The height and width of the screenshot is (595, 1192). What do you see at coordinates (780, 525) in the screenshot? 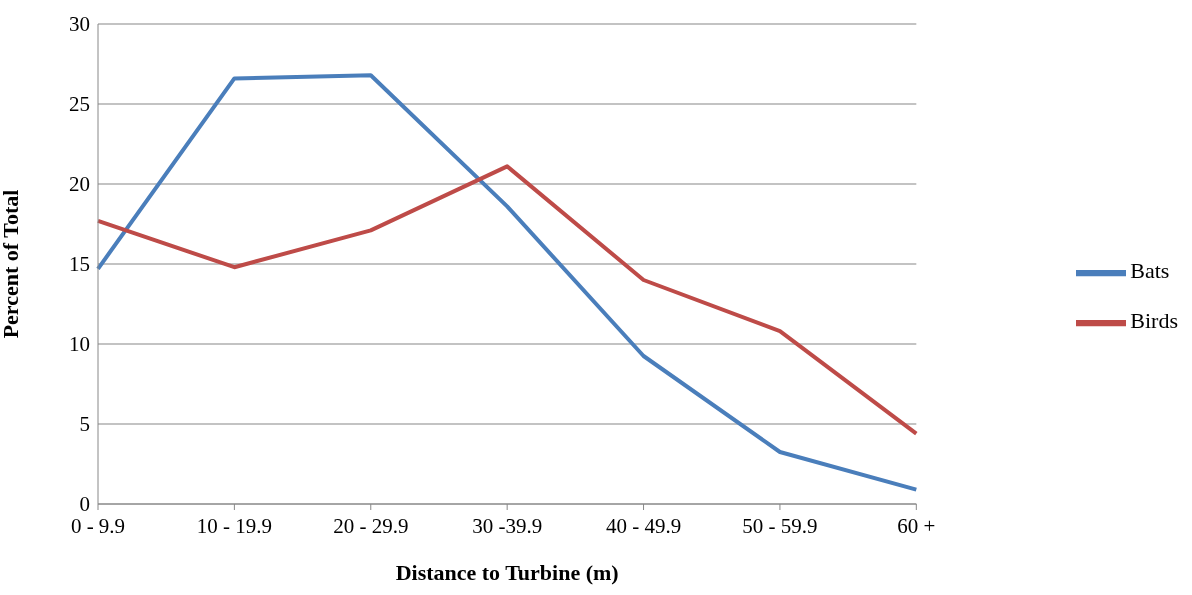
I see `x-tick-label: 50 - 59.9` at bounding box center [780, 525].